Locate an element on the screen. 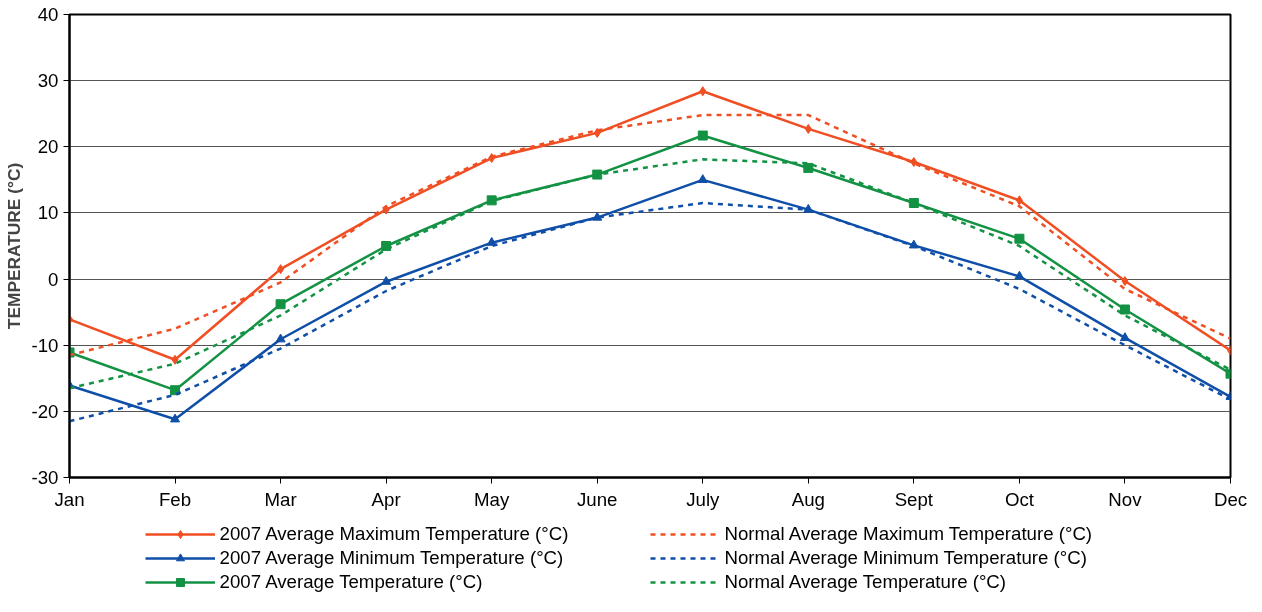 This screenshot has height=612, width=1262. x-tick-label: Aug is located at coordinates (808, 499).